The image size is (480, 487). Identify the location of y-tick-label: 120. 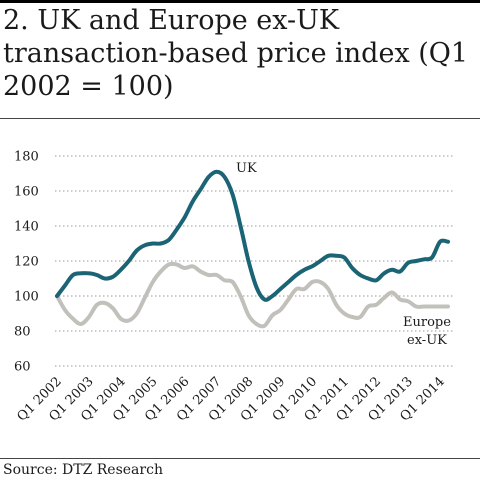
(26, 262).